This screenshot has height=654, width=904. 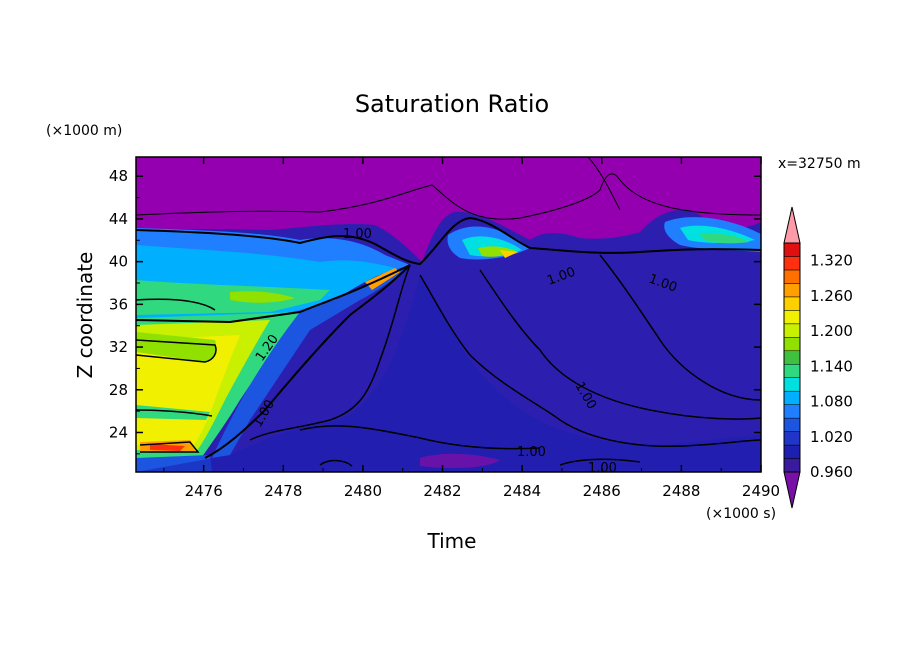 What do you see at coordinates (761, 491) in the screenshot?
I see `x-tick-label: 2490` at bounding box center [761, 491].